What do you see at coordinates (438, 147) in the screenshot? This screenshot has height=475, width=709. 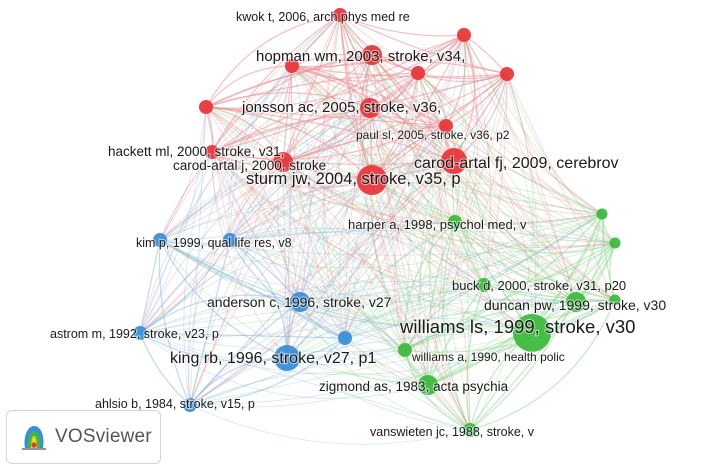 I see `link-harper-r_b` at bounding box center [438, 147].